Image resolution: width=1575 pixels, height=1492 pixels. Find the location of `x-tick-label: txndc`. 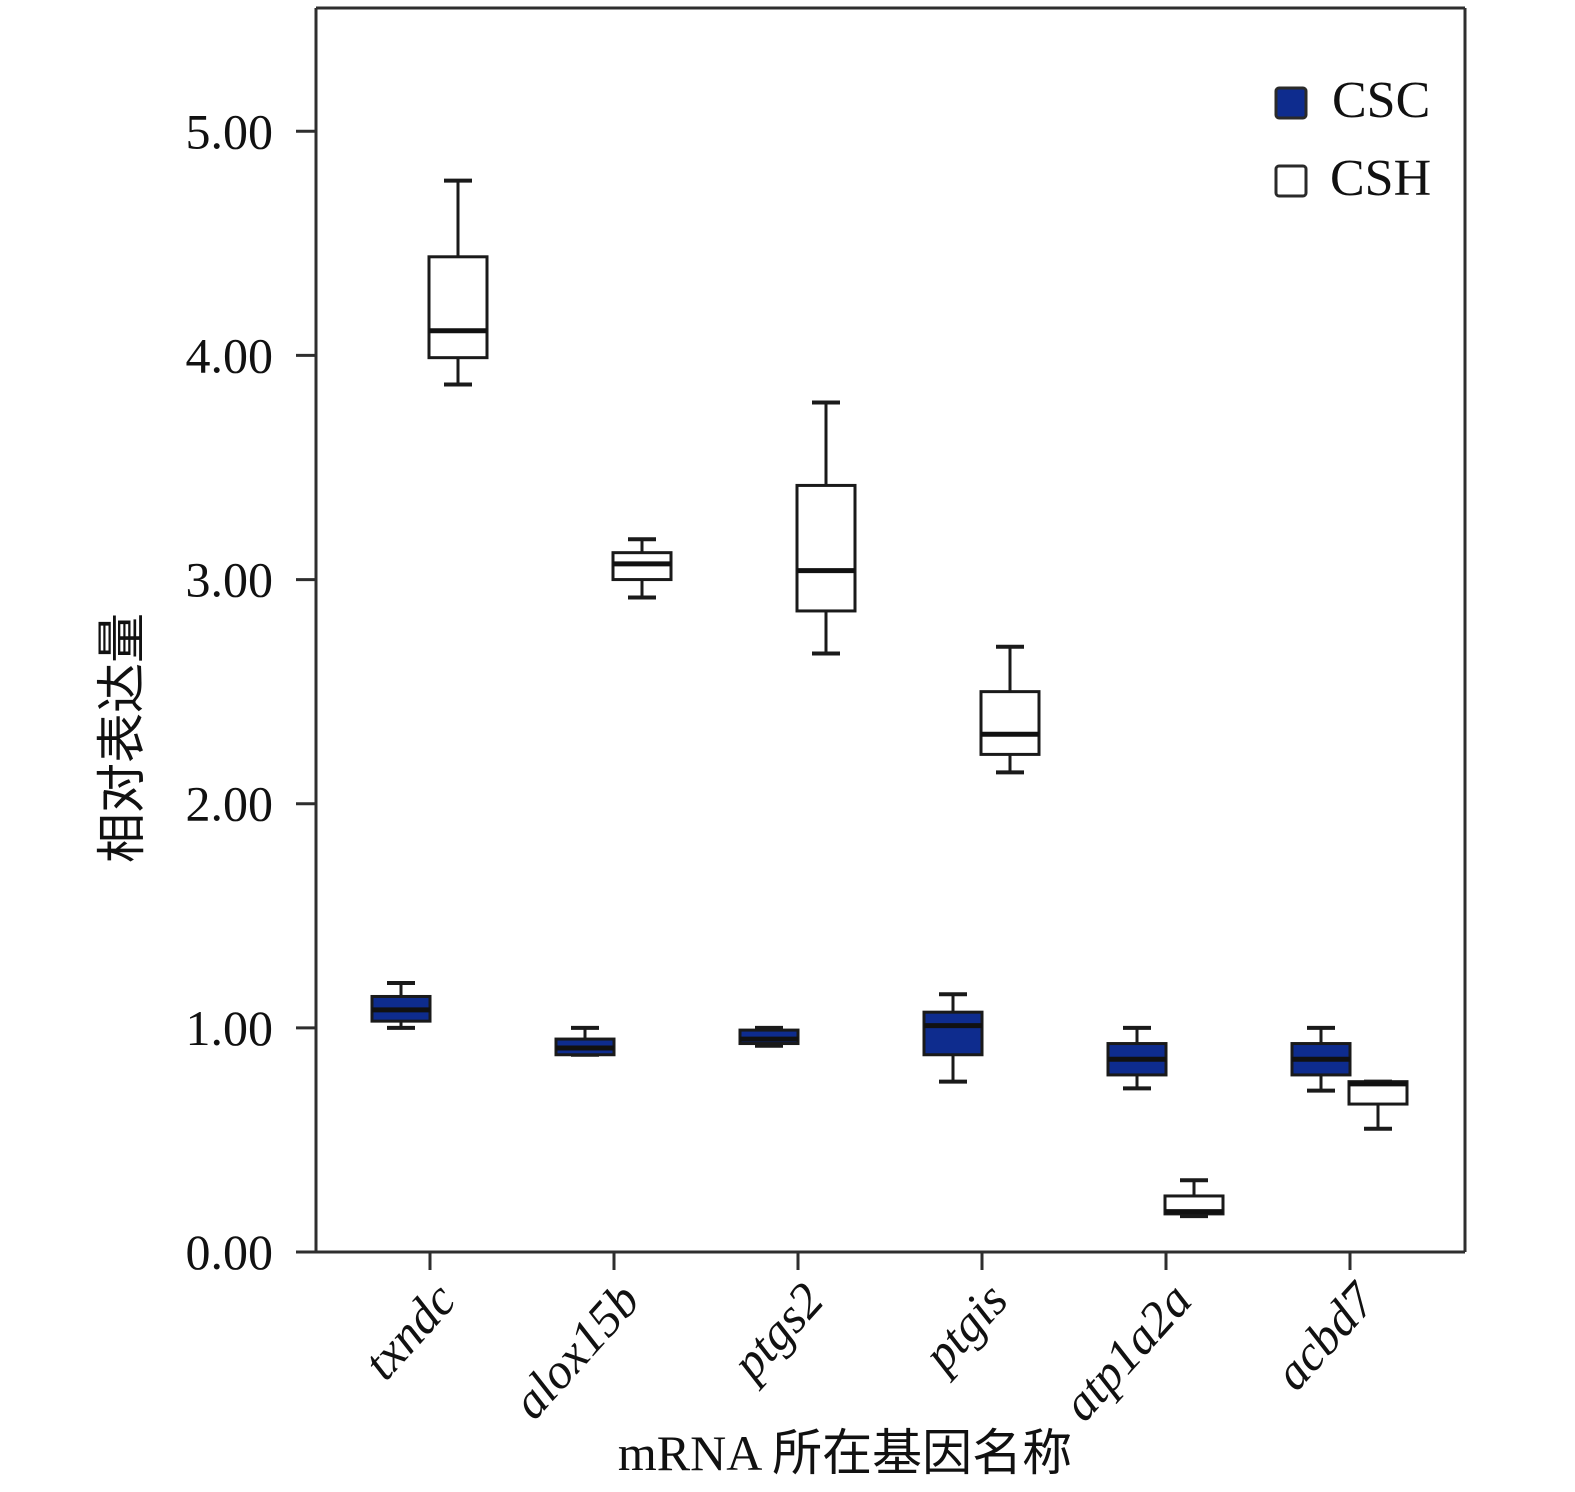

x-tick-label: txndc is located at coordinates (409, 1331).